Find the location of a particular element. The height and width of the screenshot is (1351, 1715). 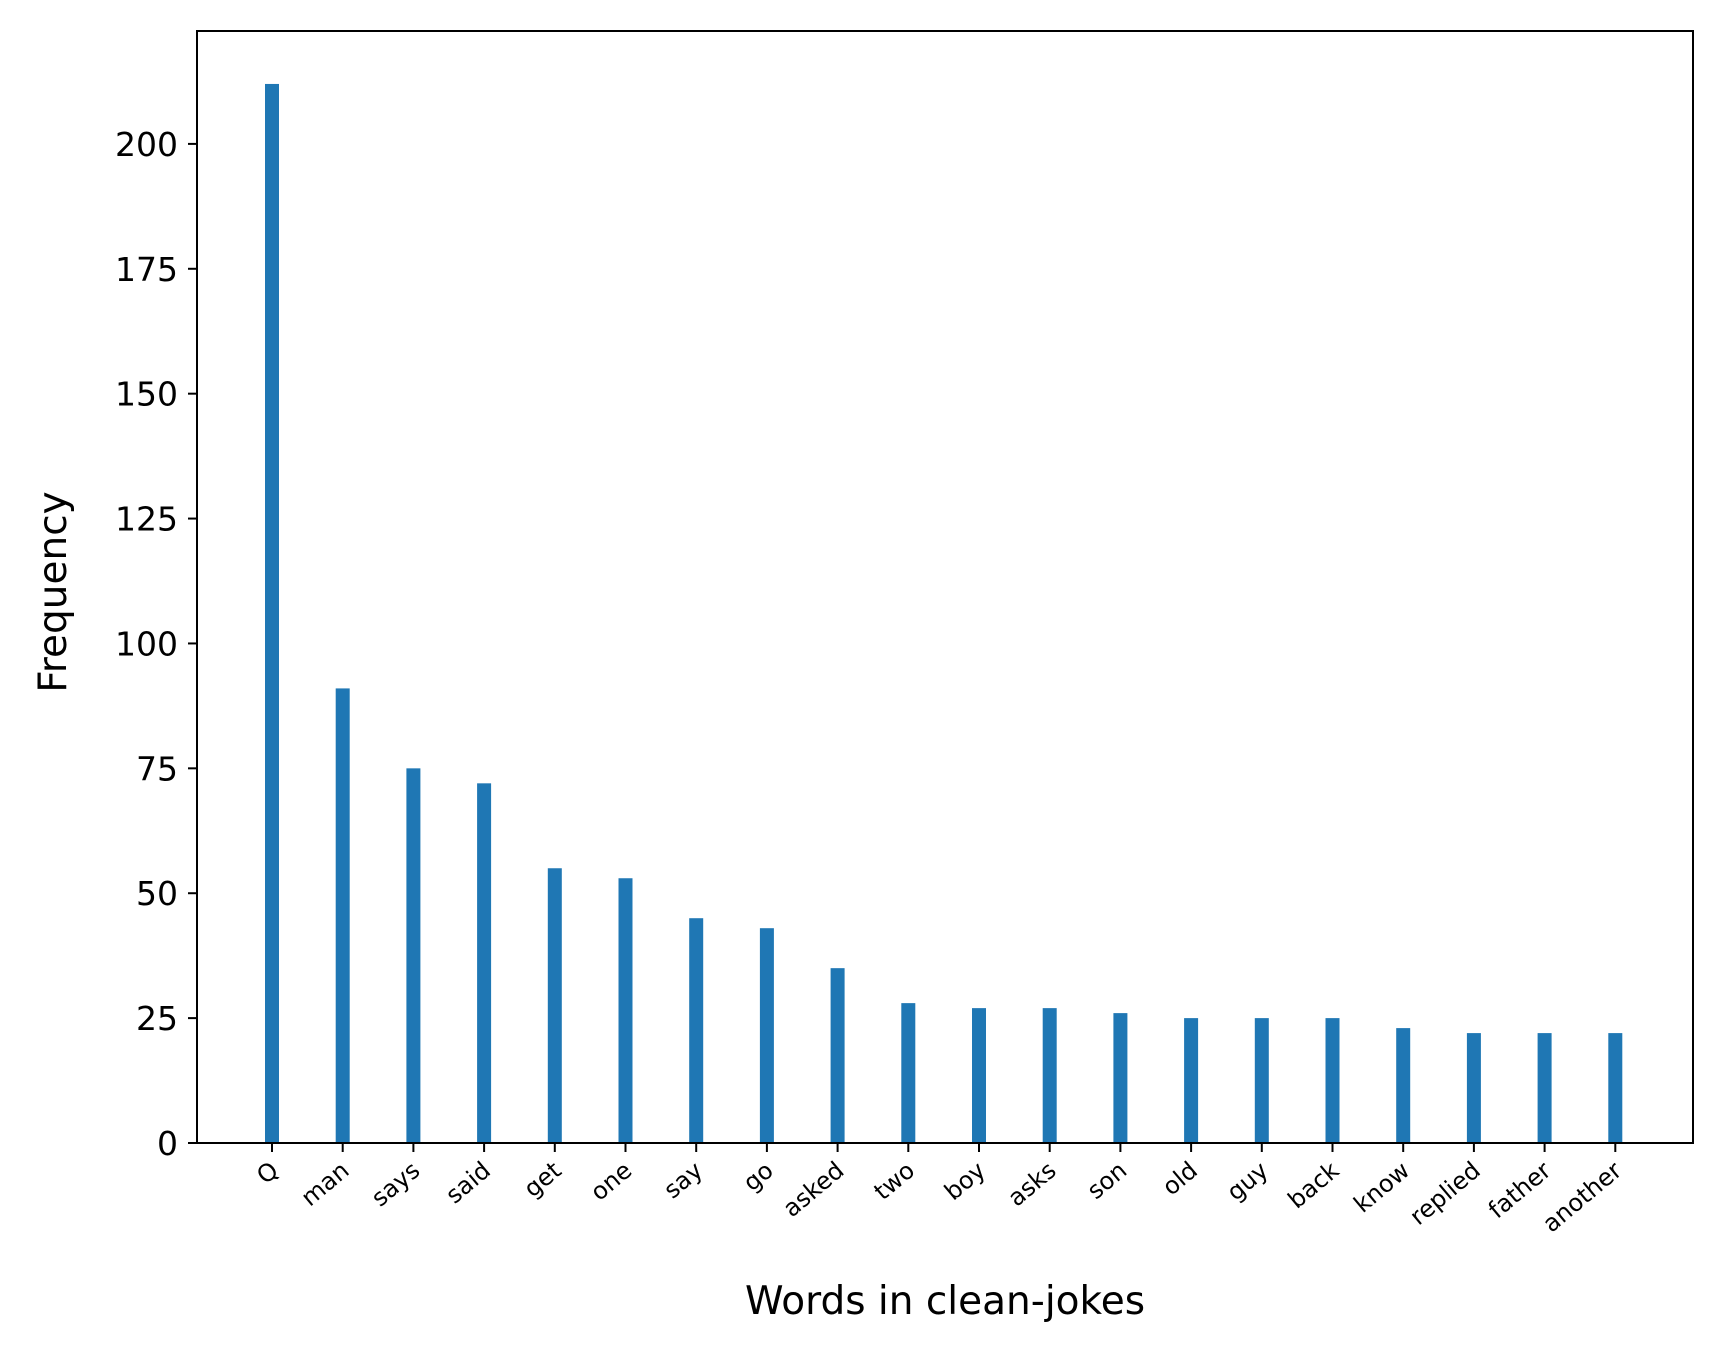

bar-guy is located at coordinates (1261, 1080).